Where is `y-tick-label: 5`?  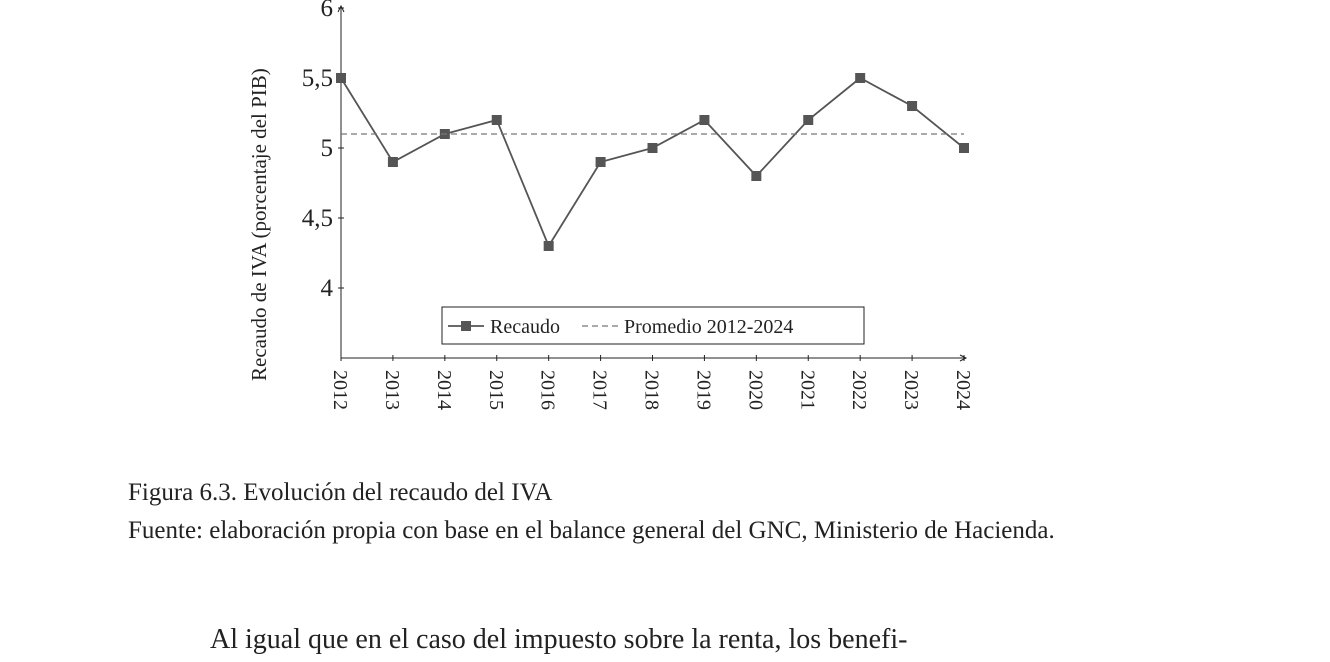
y-tick-label: 5 is located at coordinates (327, 148).